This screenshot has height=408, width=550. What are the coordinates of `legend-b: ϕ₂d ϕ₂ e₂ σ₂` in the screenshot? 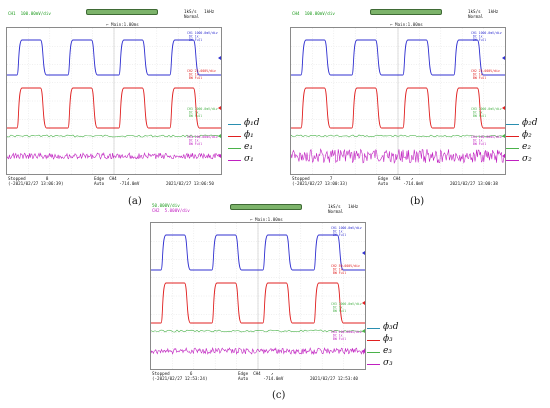 It's located at (528, 146).